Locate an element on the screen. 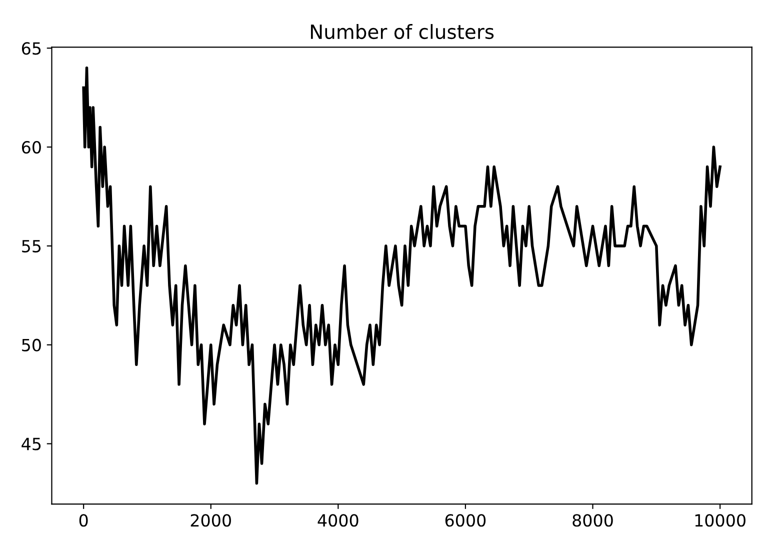 Image resolution: width=761 pixels, height=542 pixels. y-tick-label: 55 is located at coordinates (31, 246).